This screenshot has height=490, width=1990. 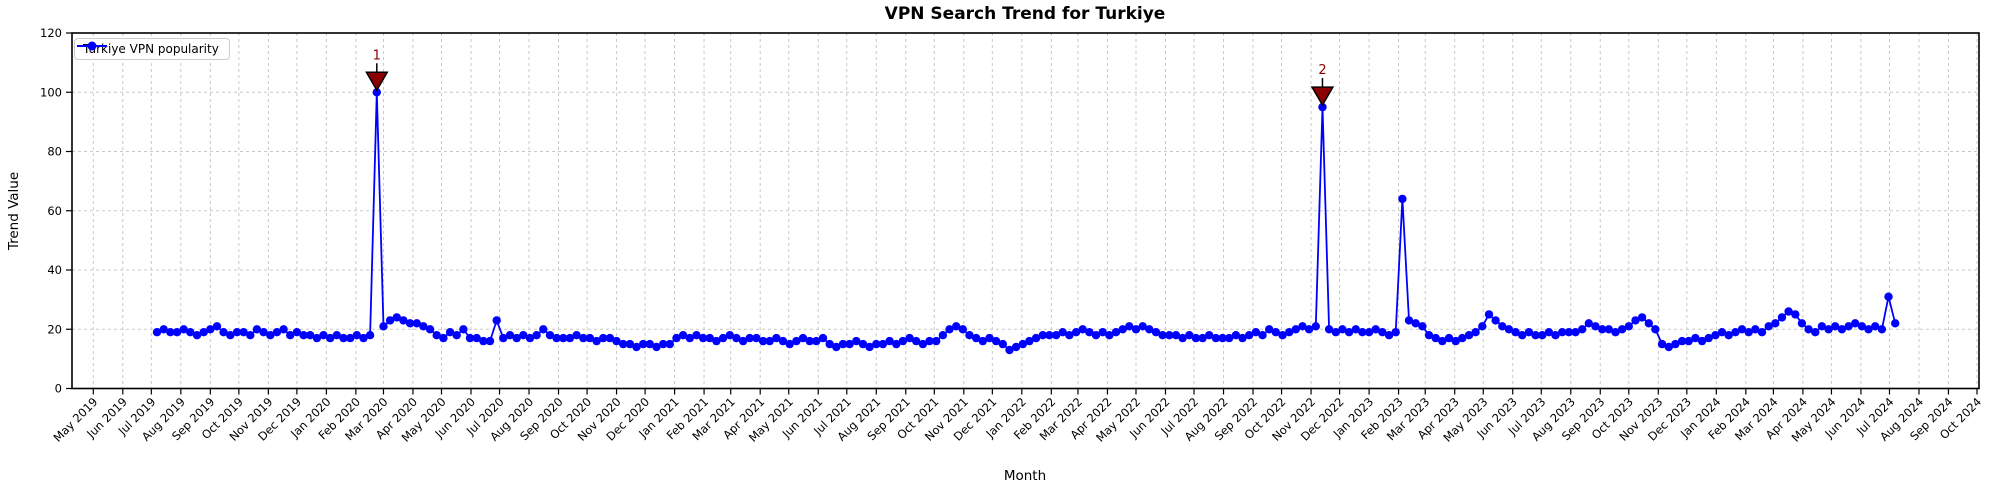 I want to click on svg-text: 2, so click(x=1322, y=70).